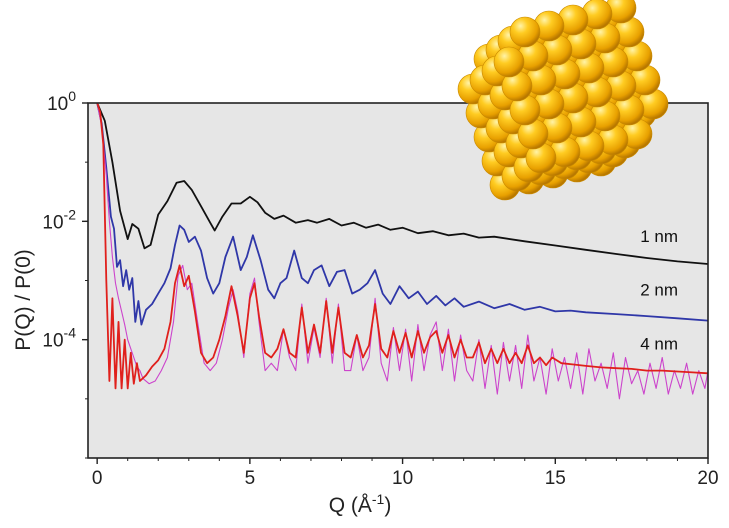  Describe the element at coordinates (659, 236) in the screenshot. I see `series-label: 1 nm` at that location.